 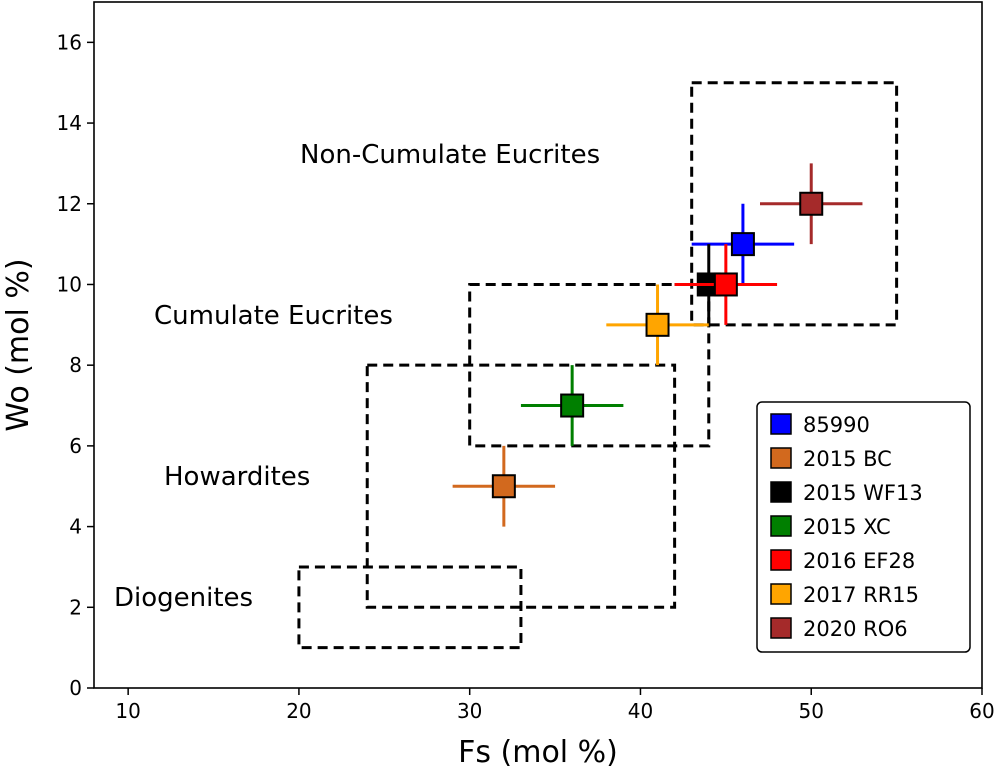 What do you see at coordinates (781, 594) in the screenshot?
I see `legend-swatch-2017-rr15` at bounding box center [781, 594].